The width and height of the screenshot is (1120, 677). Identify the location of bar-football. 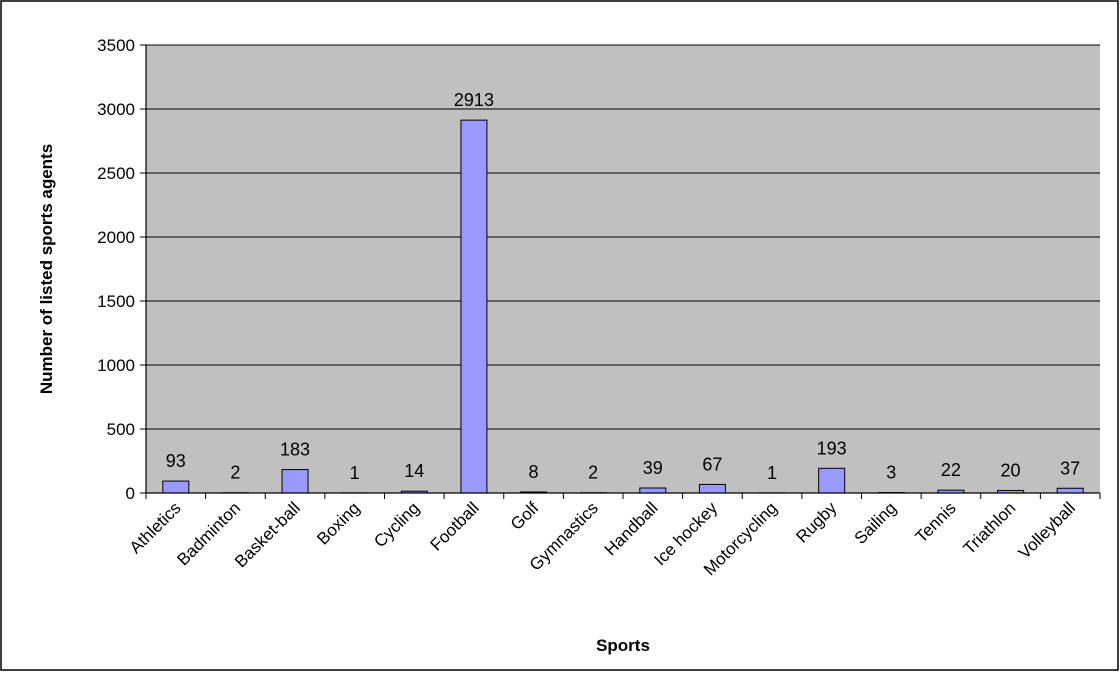
(474, 306).